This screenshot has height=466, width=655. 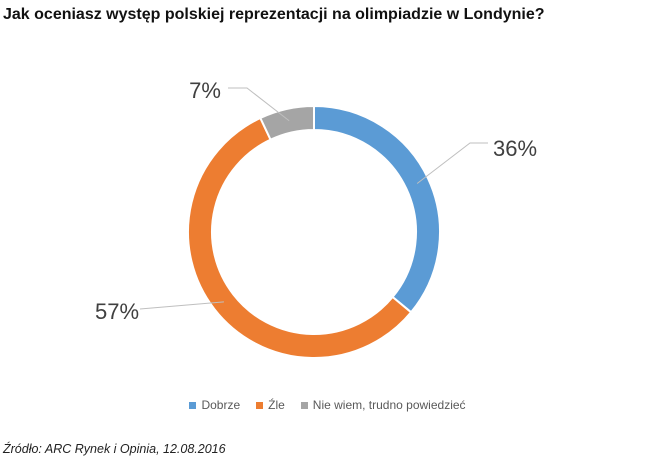 What do you see at coordinates (117, 311) in the screenshot?
I see `data-label-zle: 57%` at bounding box center [117, 311].